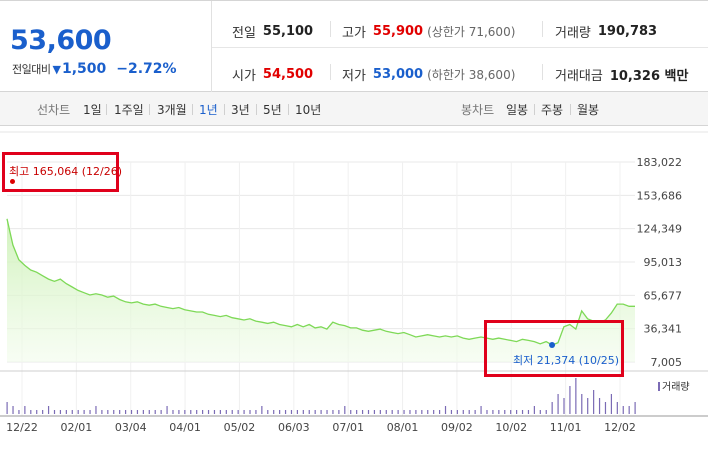  What do you see at coordinates (663, 329) in the screenshot?
I see `y-tick-label: 36,341` at bounding box center [663, 329].